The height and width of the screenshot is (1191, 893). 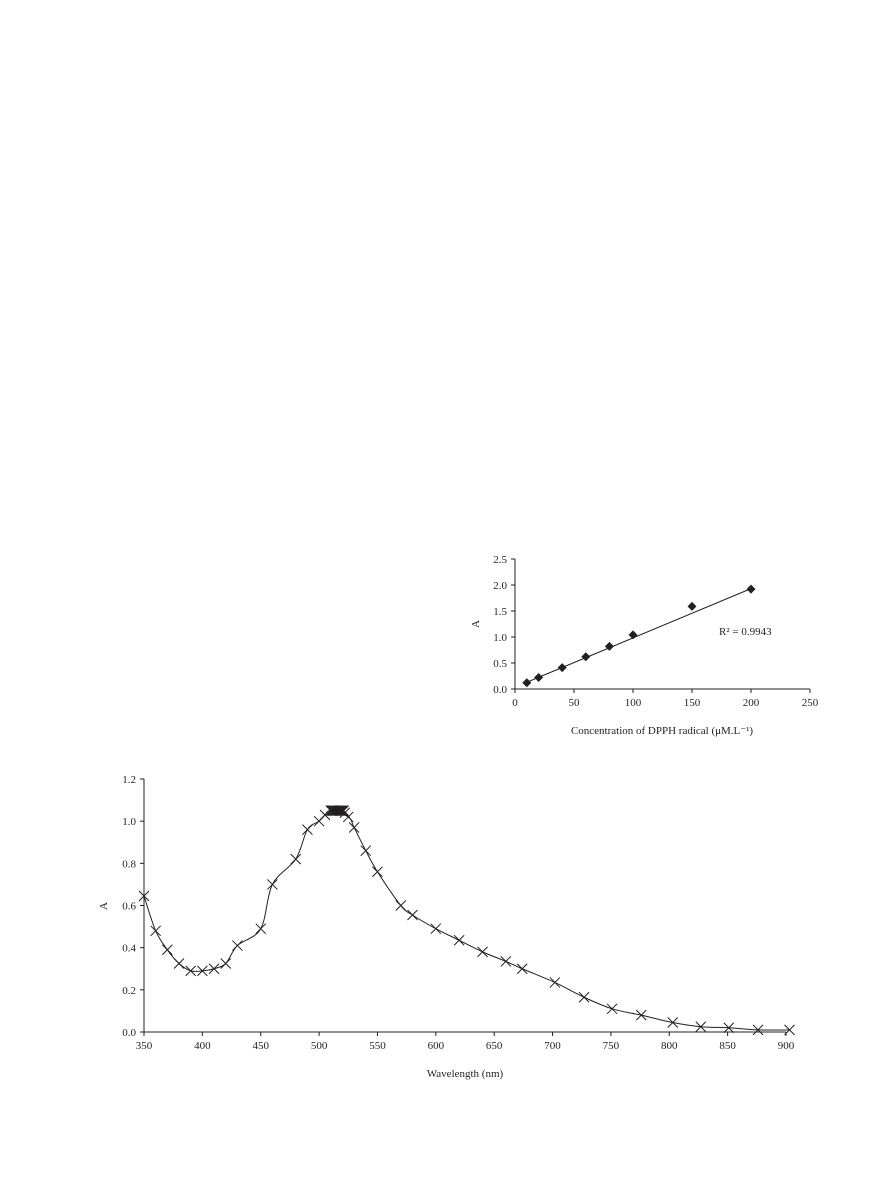 What do you see at coordinates (500, 612) in the screenshot?
I see `y-tick-label: 1.5` at bounding box center [500, 612].